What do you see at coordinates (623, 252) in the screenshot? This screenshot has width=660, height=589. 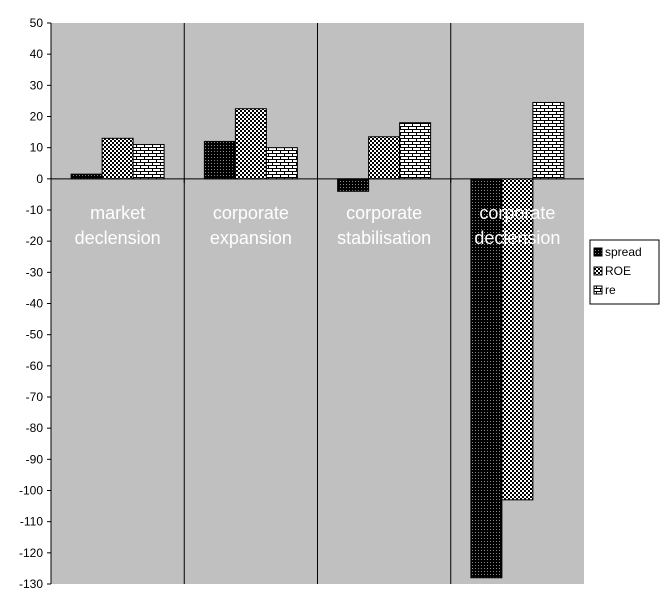 I see `legend-label-spread: spread` at bounding box center [623, 252].